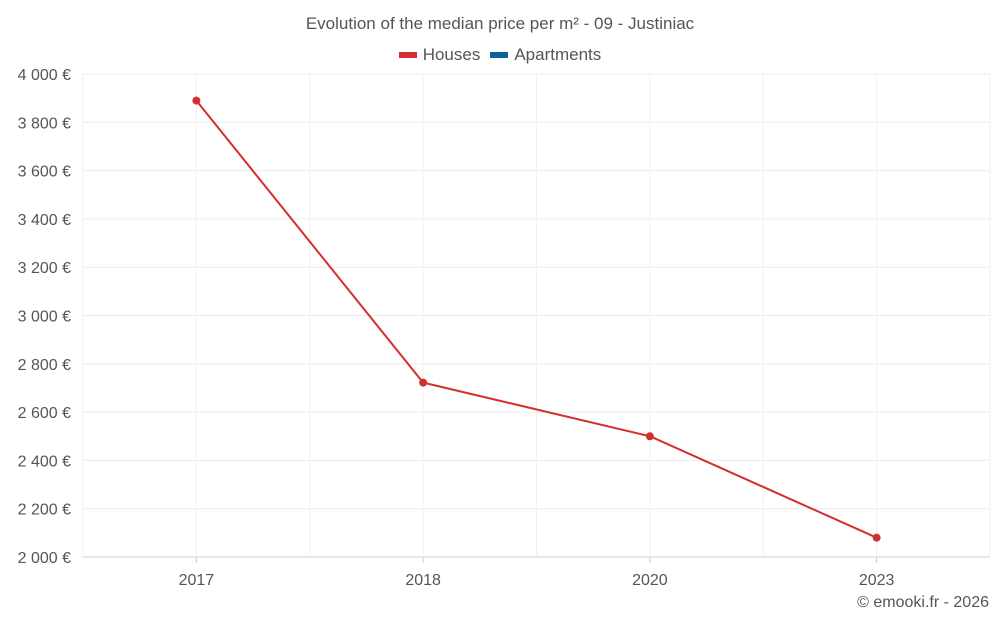  I want to click on legend-item-houses: Houses, so click(439, 55).